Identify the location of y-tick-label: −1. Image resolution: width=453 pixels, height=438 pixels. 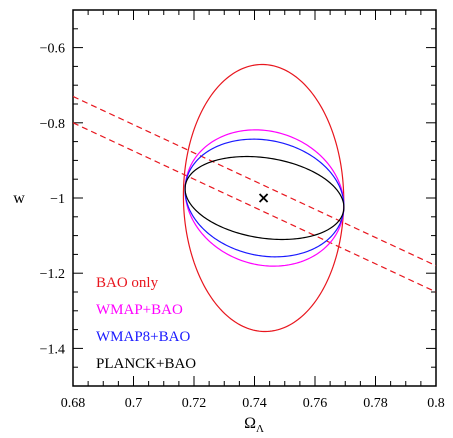
(57, 199).